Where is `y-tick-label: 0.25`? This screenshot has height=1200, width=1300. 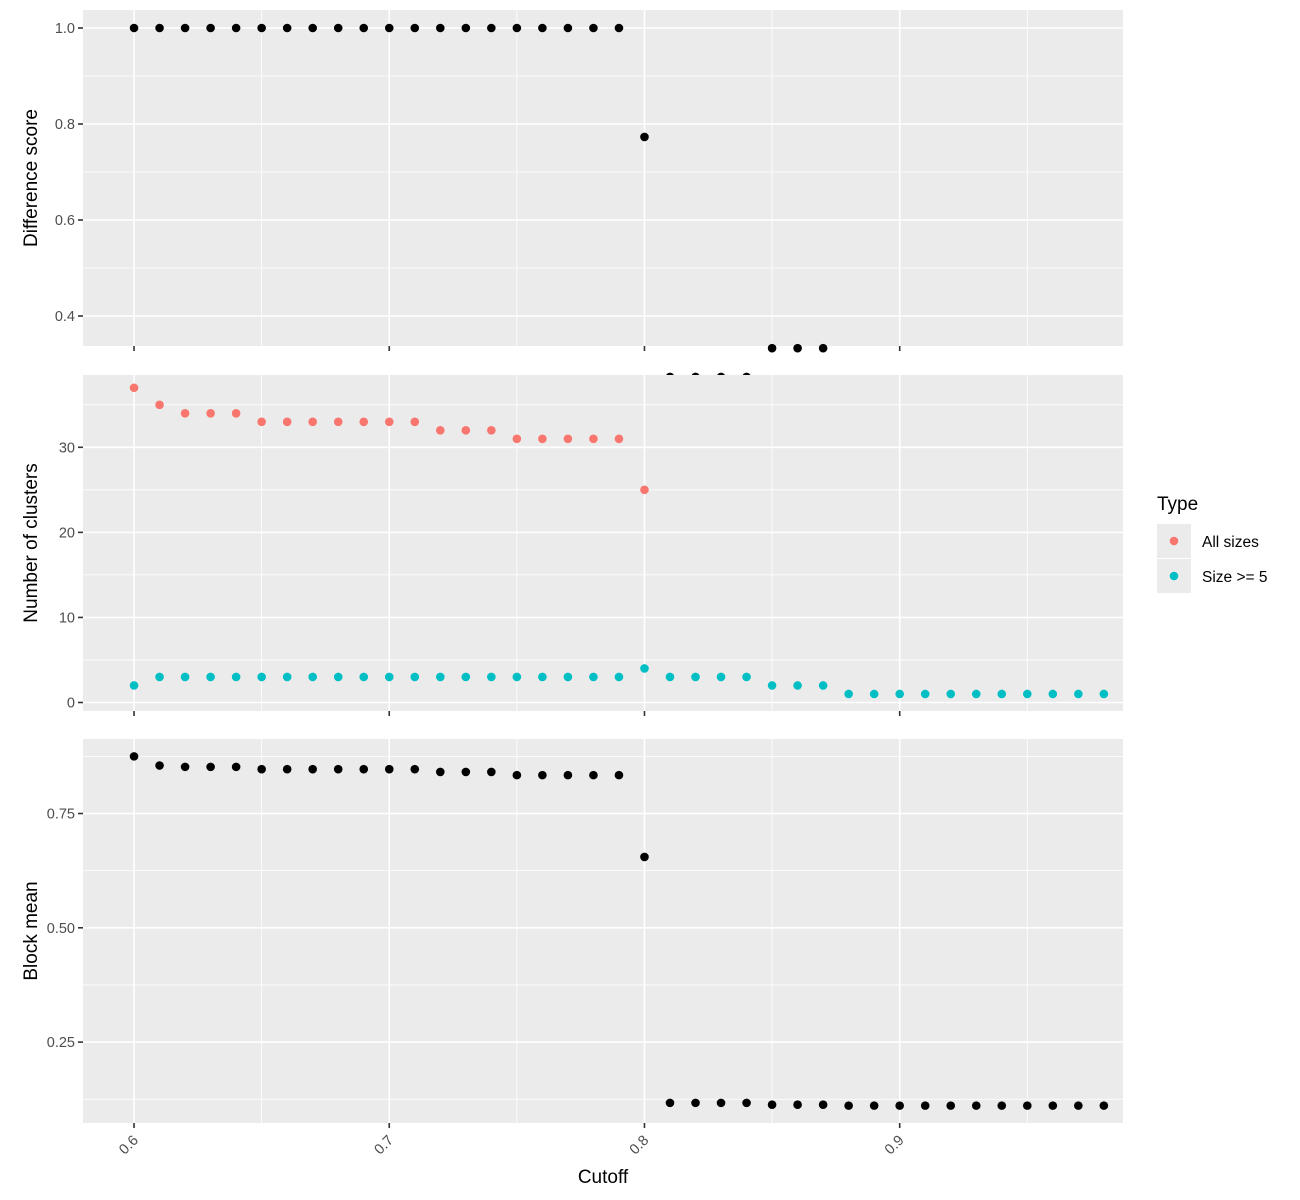 y-tick-label: 0.25 is located at coordinates (61, 1043).